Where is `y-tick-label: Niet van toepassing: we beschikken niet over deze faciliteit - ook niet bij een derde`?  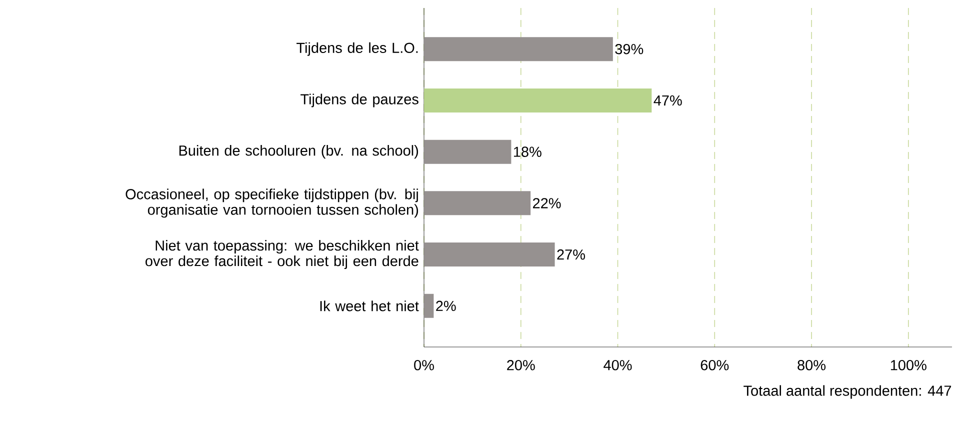 y-tick-label: Niet van toepassing: we beschikken niet over deze faciliteit - ook niet bij een derde is located at coordinates (282, 255).